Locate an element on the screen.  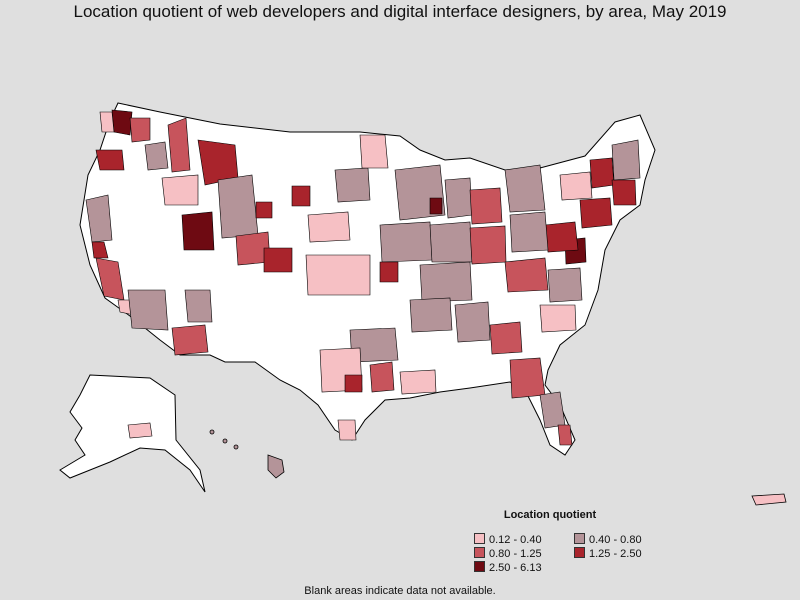
legend-item: 0.40 - 0.80 is located at coordinates (608, 539).